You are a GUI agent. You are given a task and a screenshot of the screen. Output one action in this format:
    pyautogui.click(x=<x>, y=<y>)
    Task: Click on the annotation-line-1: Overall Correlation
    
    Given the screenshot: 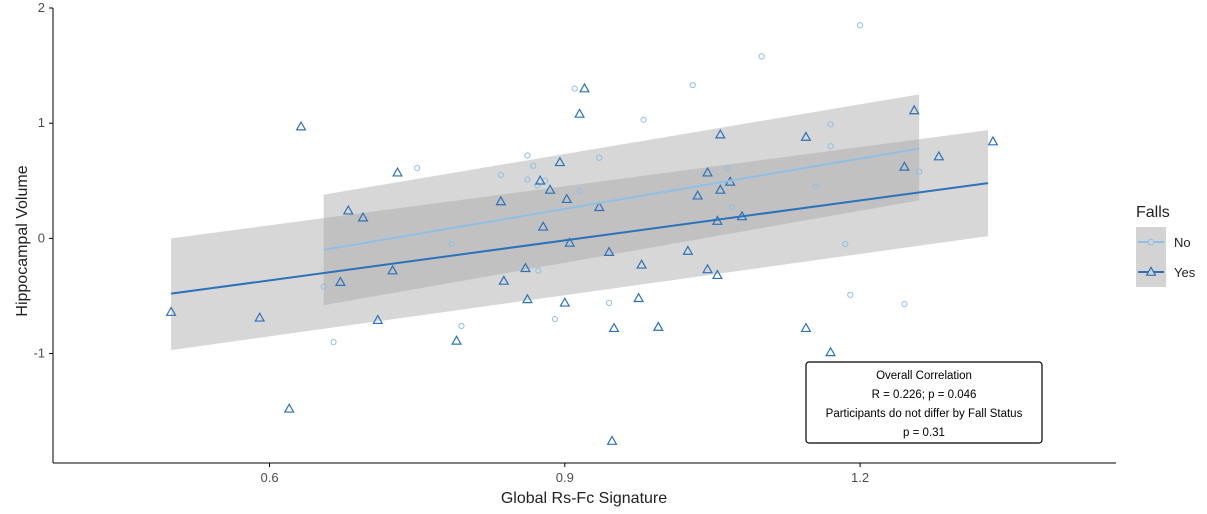 What is the action you would take?
    pyautogui.click(x=924, y=376)
    